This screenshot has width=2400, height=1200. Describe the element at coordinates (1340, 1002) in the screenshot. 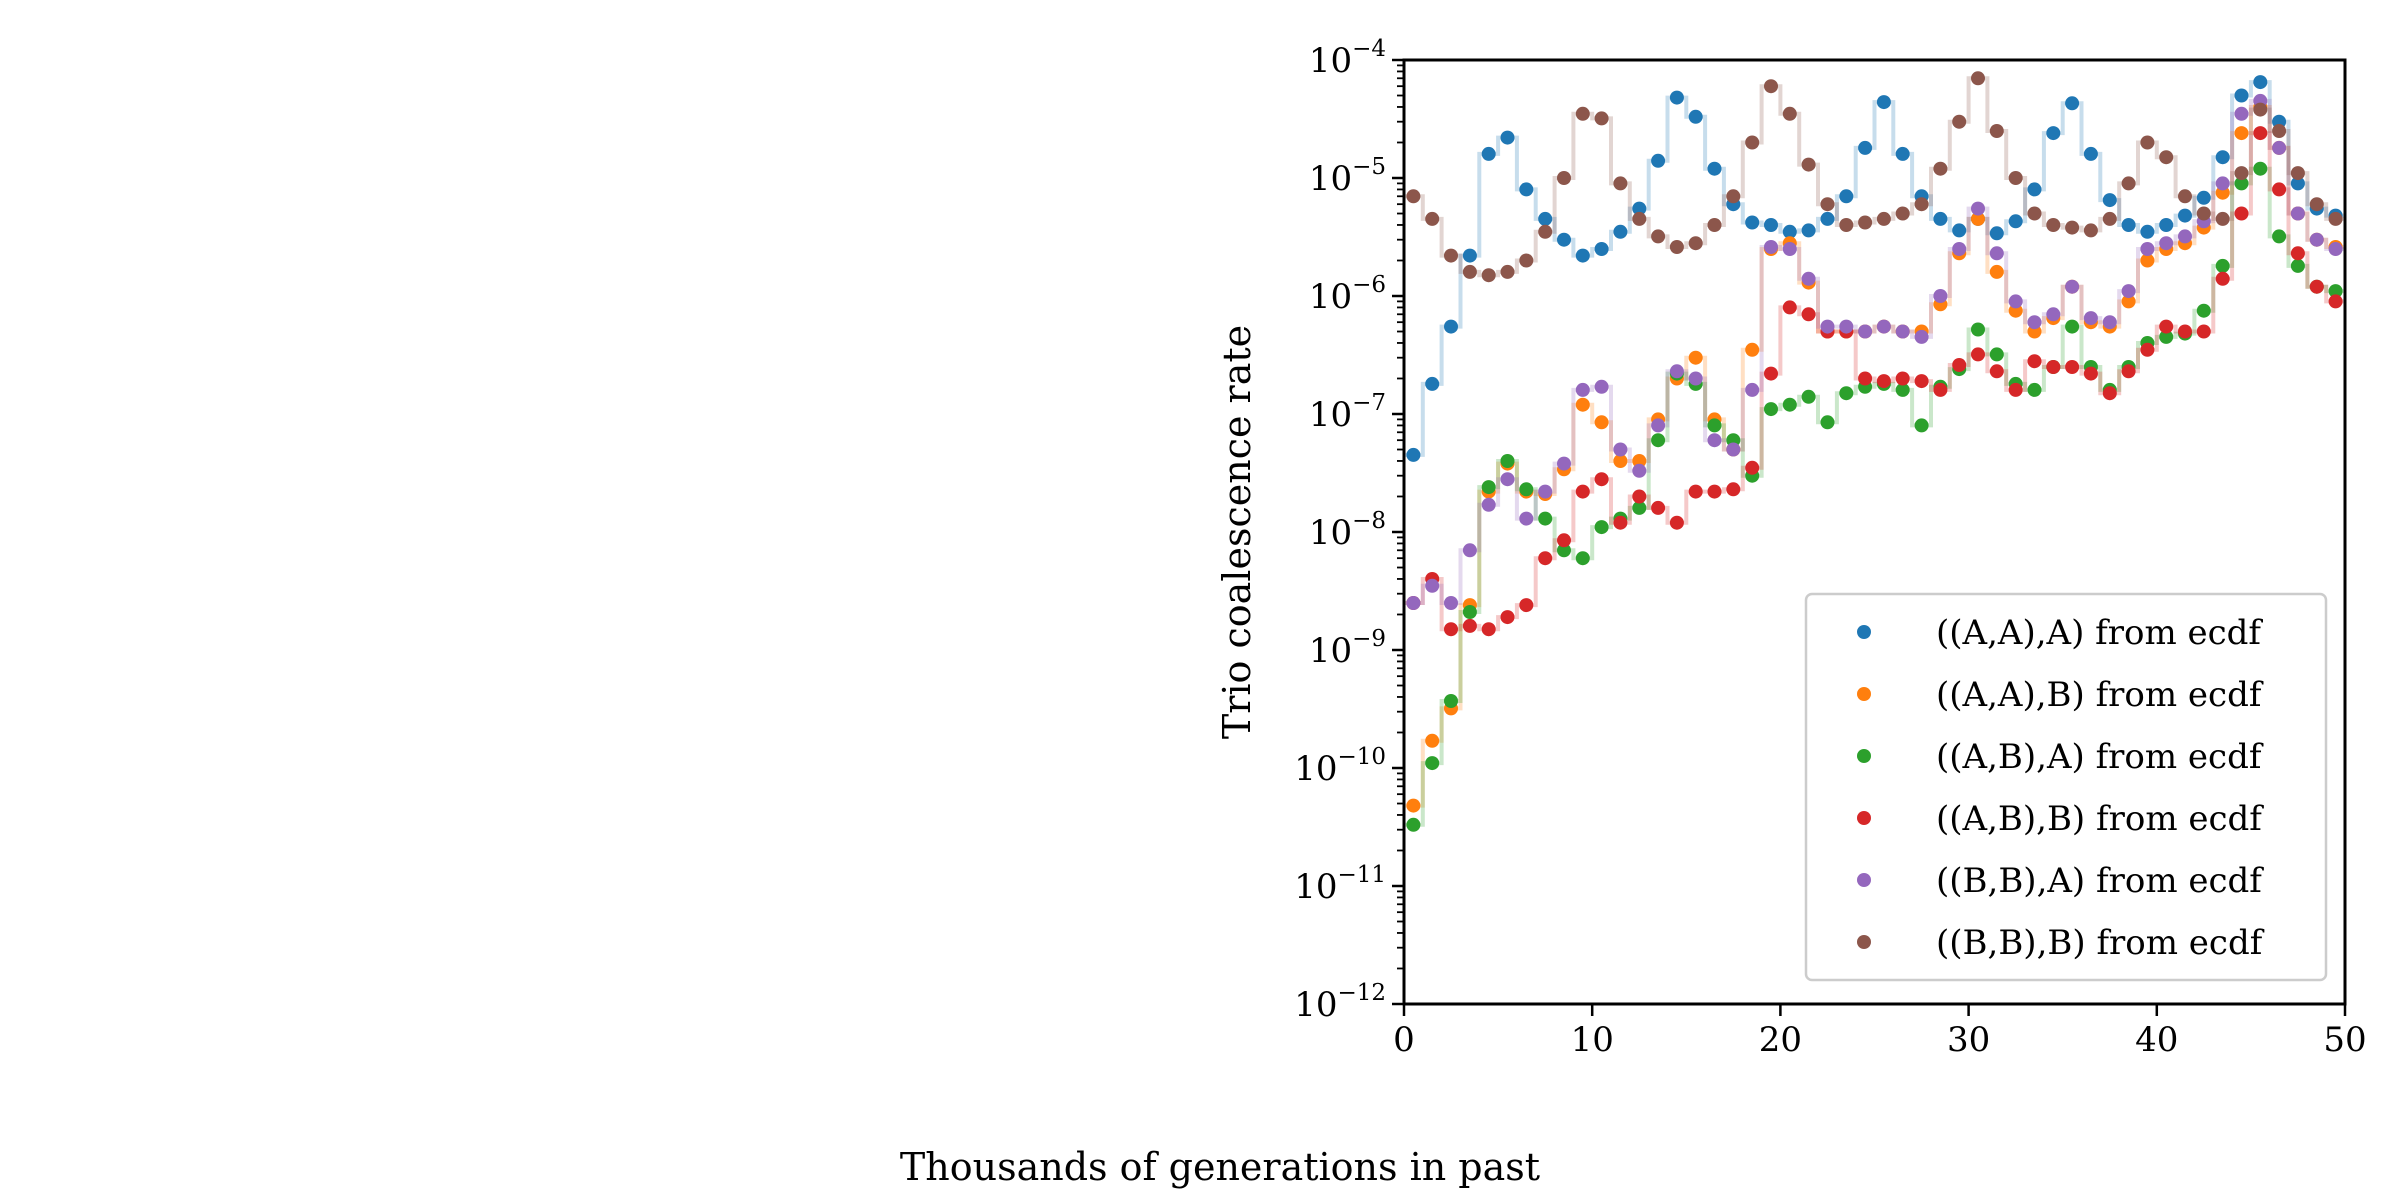

I see `y-tick-label: 10⁻¹²` at that location.